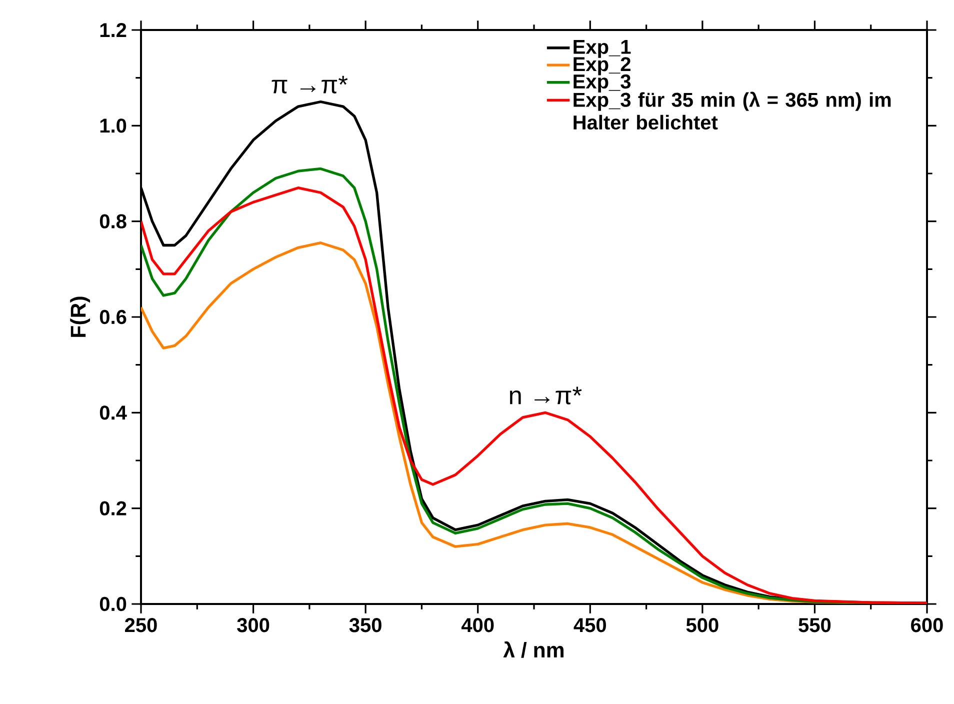  I want to click on x-axis-title: λ / nm, so click(533, 649).